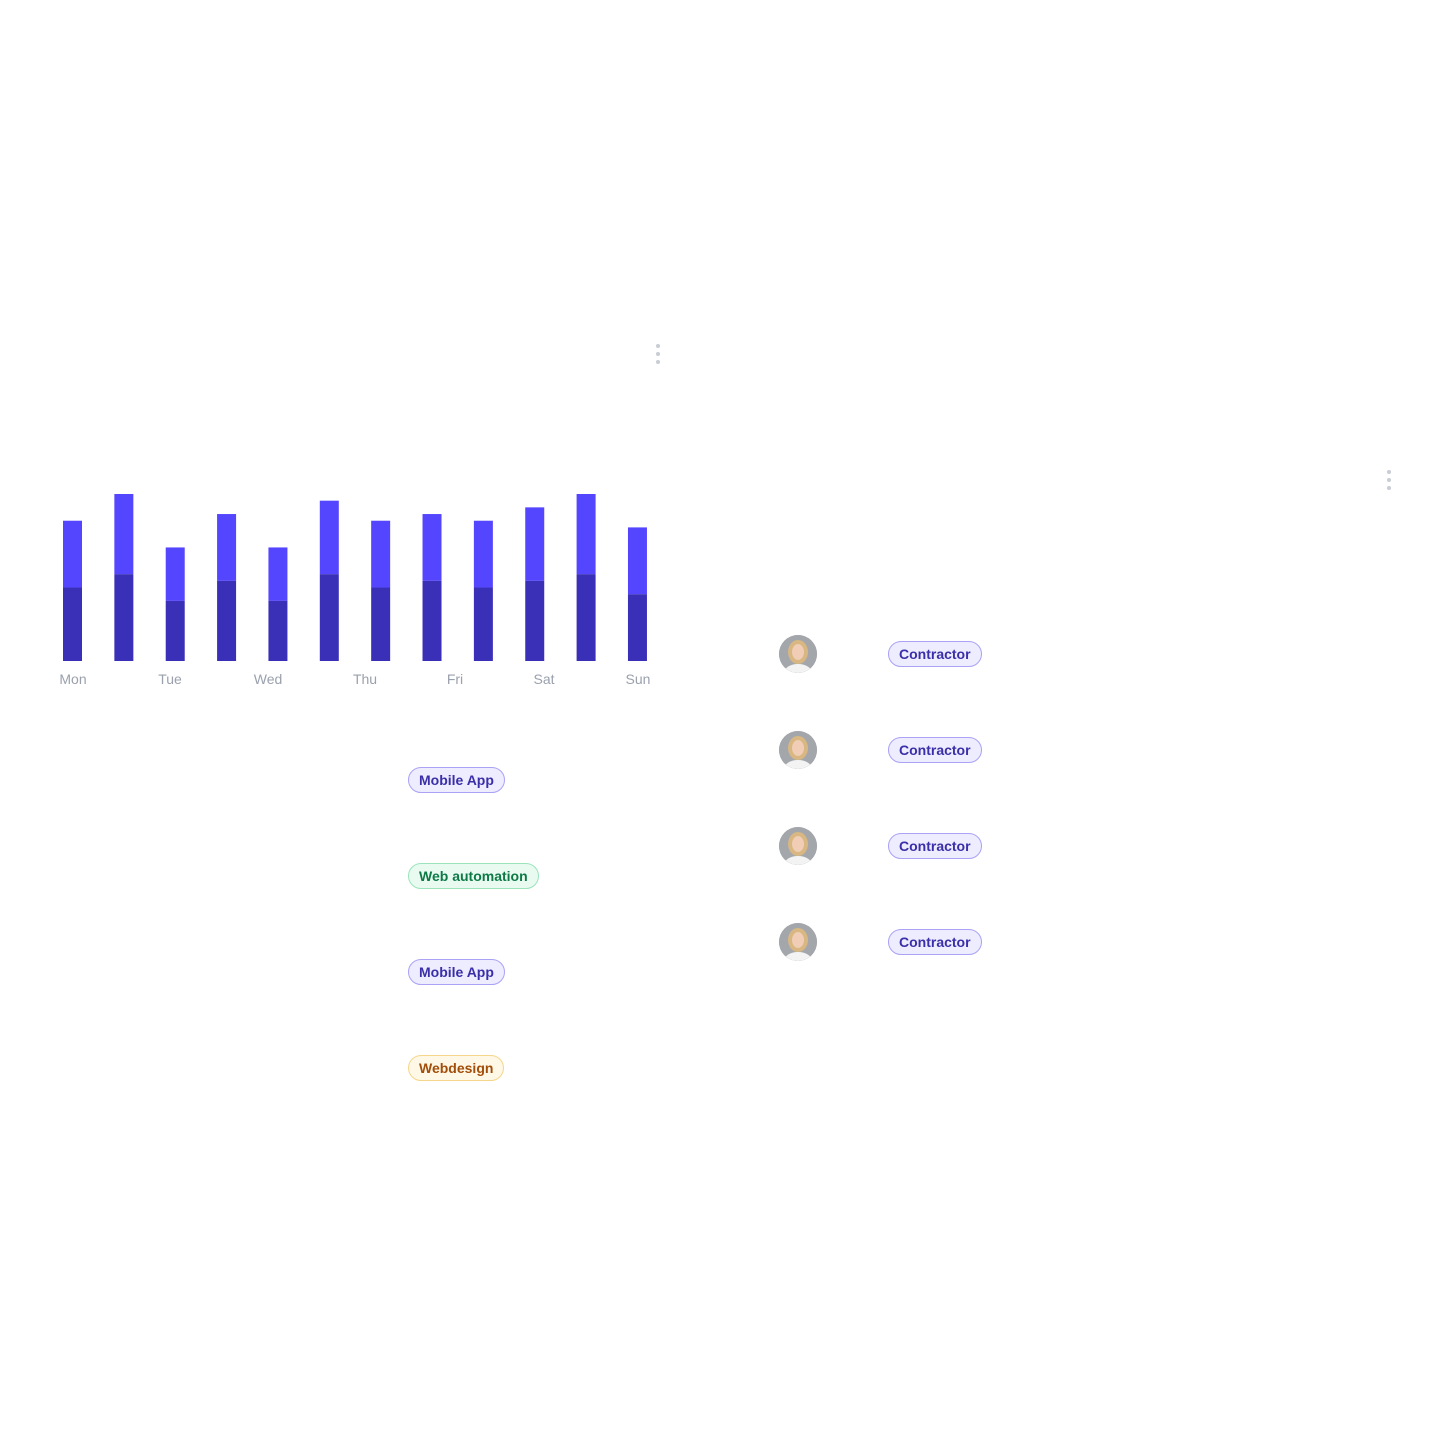 This screenshot has width=1443, height=1443. What do you see at coordinates (638, 679) in the screenshot?
I see `x-tick-label: Sun` at bounding box center [638, 679].